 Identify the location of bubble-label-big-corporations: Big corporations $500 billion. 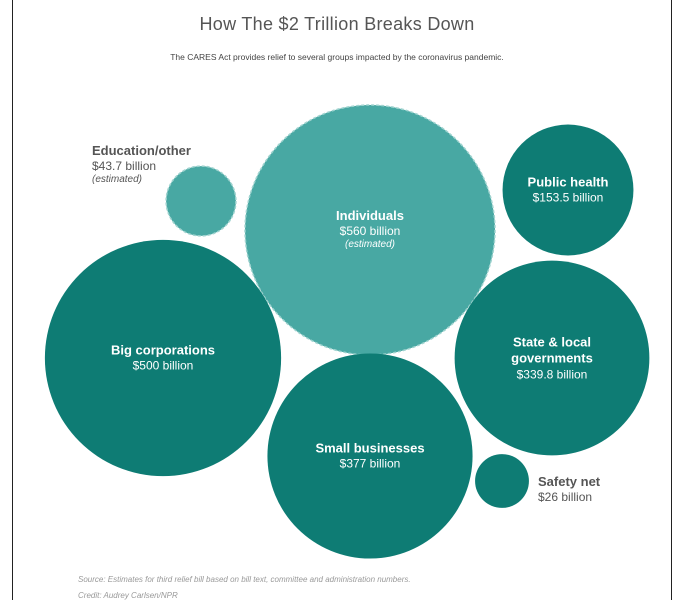
(163, 357).